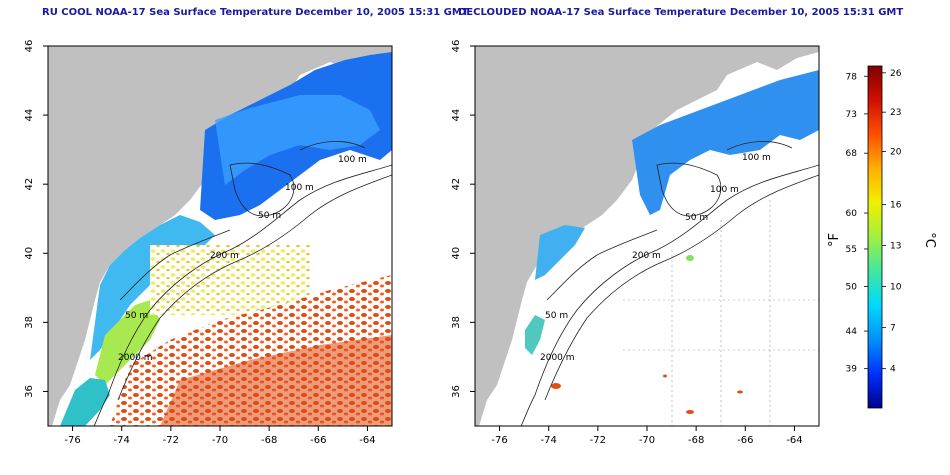  Describe the element at coordinates (851, 250) in the screenshot. I see `fahrenheit-tick-label: 55` at that location.